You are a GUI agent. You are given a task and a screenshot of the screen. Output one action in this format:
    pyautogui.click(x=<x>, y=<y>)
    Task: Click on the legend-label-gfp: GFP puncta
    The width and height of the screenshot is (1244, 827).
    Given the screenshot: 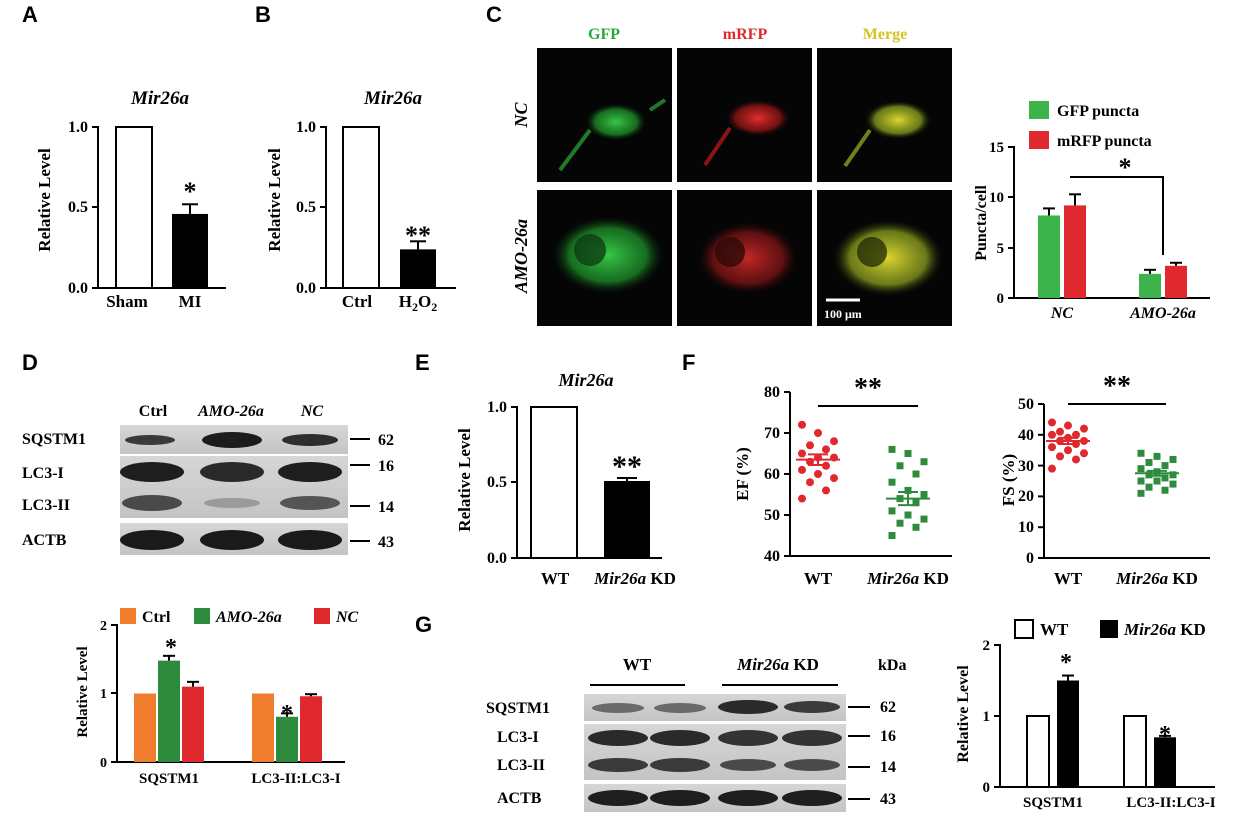 What is the action you would take?
    pyautogui.click(x=1098, y=111)
    